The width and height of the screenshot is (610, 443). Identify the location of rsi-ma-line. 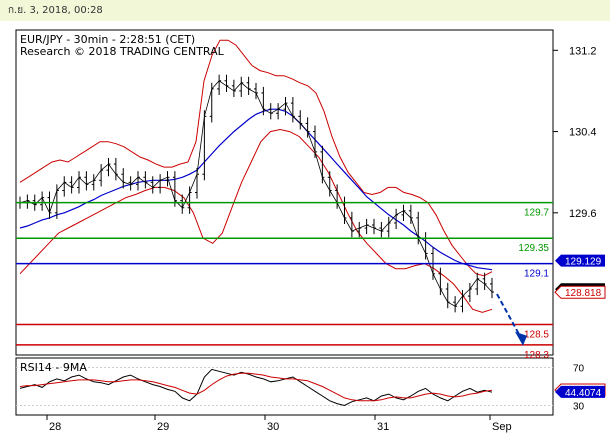
(256, 387).